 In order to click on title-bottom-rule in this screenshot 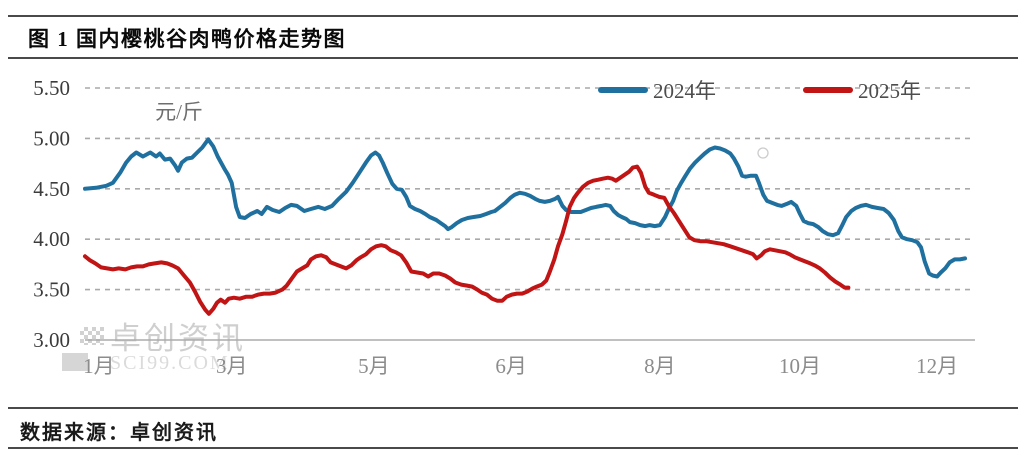, I will do `click(513, 58)`.